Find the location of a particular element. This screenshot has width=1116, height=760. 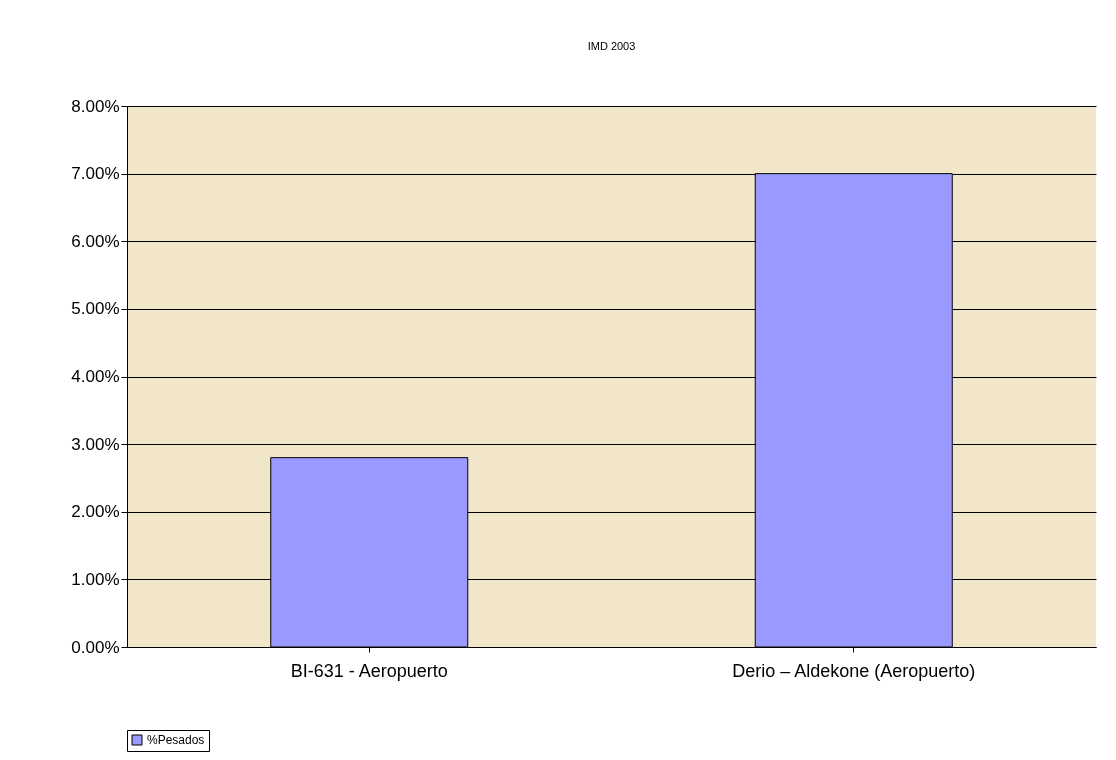

y-tick-label: 4.00% is located at coordinates (95, 376).